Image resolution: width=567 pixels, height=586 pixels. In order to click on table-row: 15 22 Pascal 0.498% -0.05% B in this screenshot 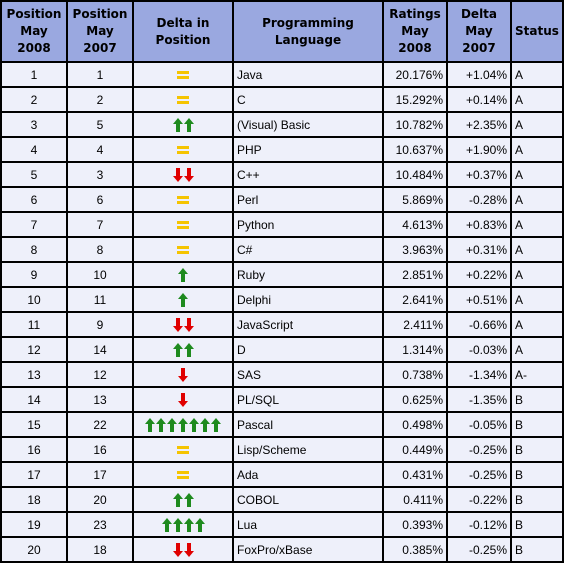, I will do `click(282, 424)`.